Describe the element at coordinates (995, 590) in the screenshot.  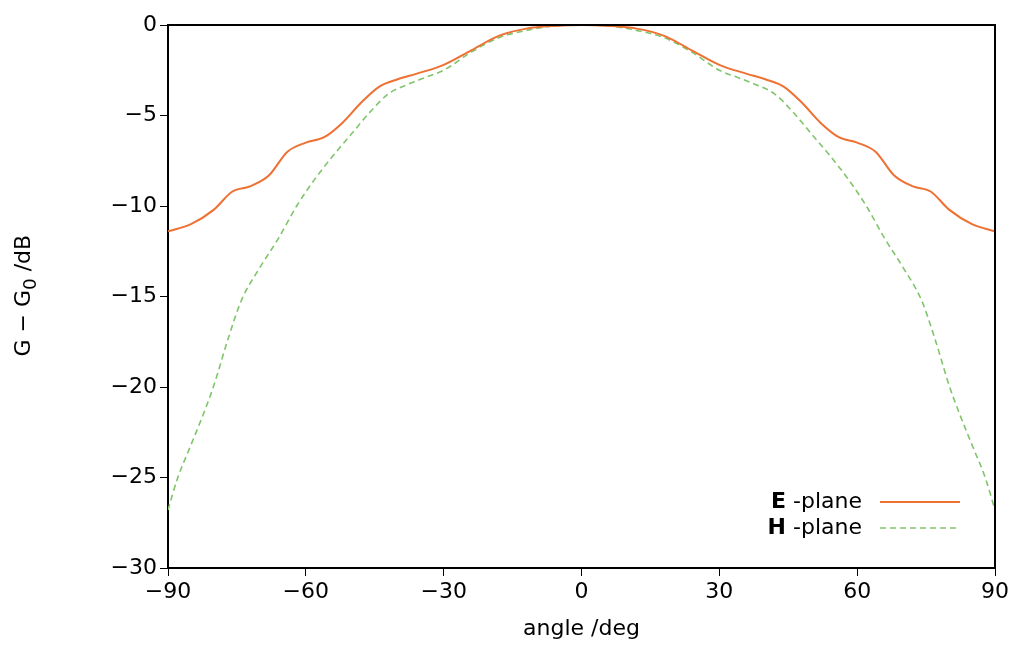
I see `x-tick-label: 90` at that location.